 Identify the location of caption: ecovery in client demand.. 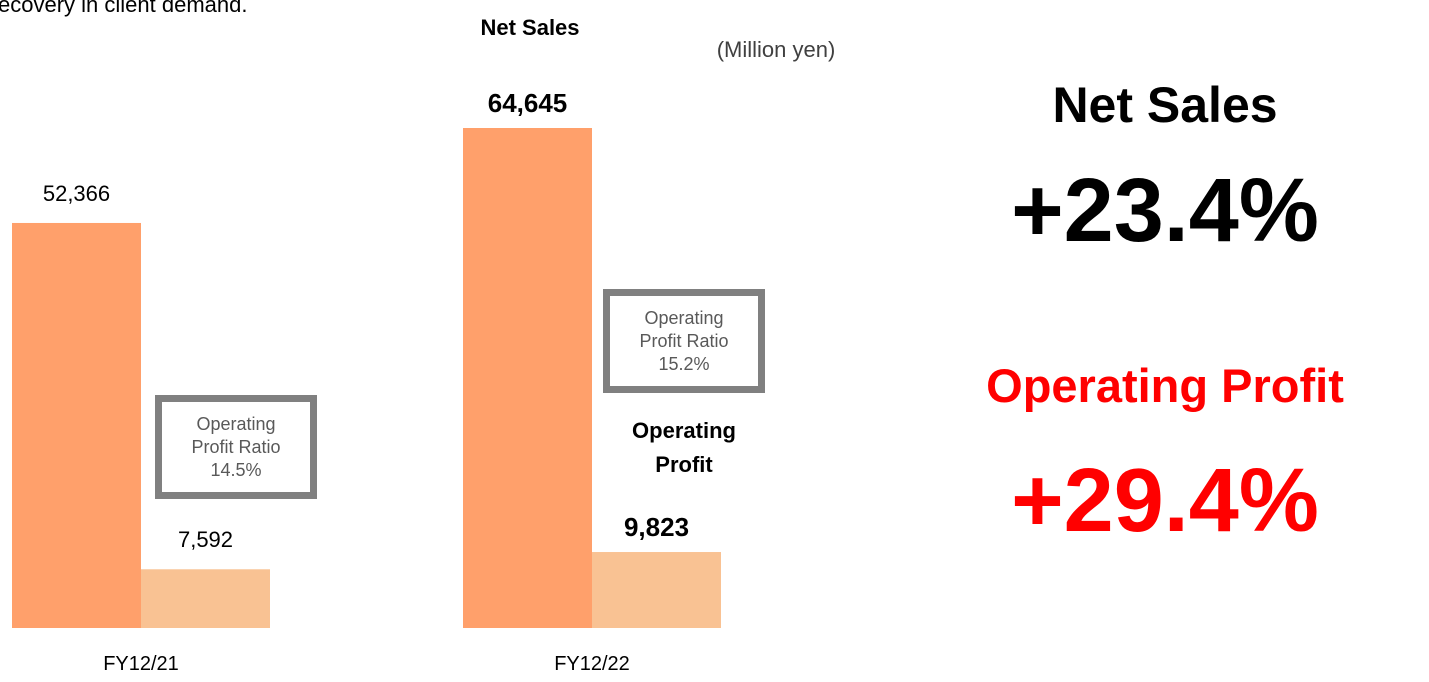
(124, 8).